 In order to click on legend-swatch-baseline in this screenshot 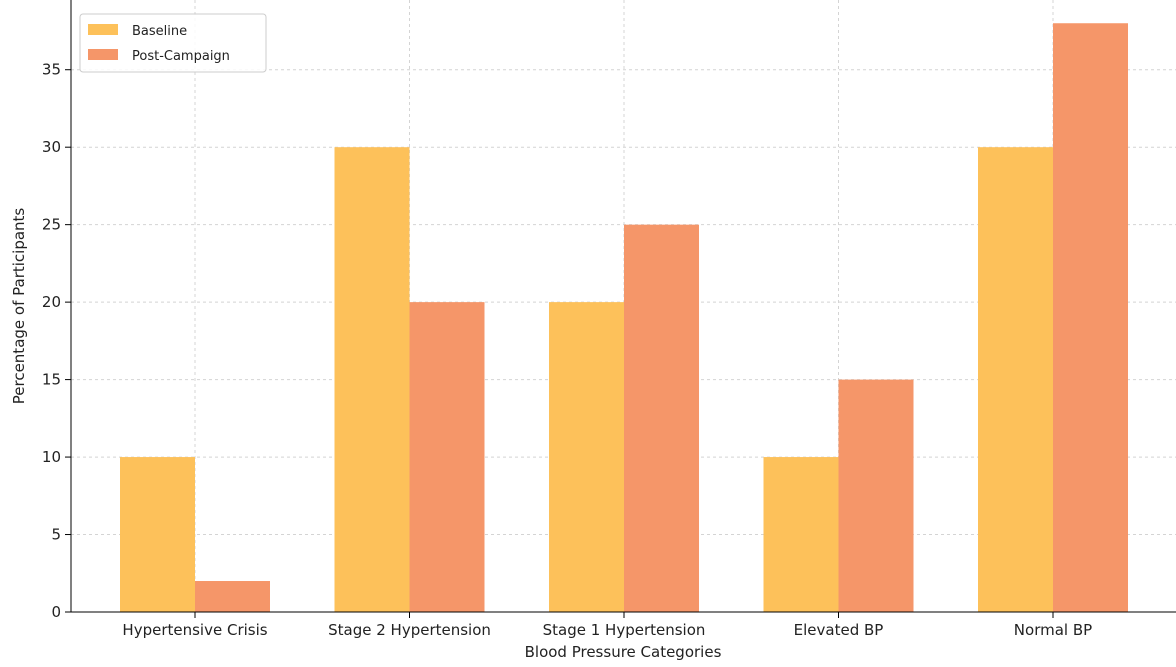, I will do `click(103, 29)`.